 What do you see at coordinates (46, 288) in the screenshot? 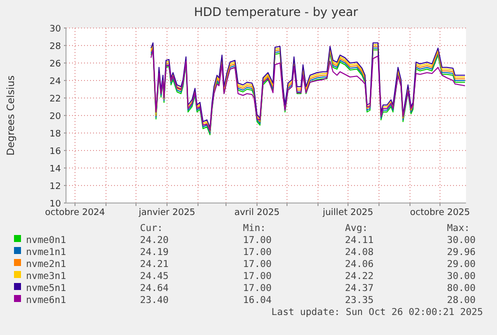
I see `legend-label: nvme5n1` at bounding box center [46, 288].